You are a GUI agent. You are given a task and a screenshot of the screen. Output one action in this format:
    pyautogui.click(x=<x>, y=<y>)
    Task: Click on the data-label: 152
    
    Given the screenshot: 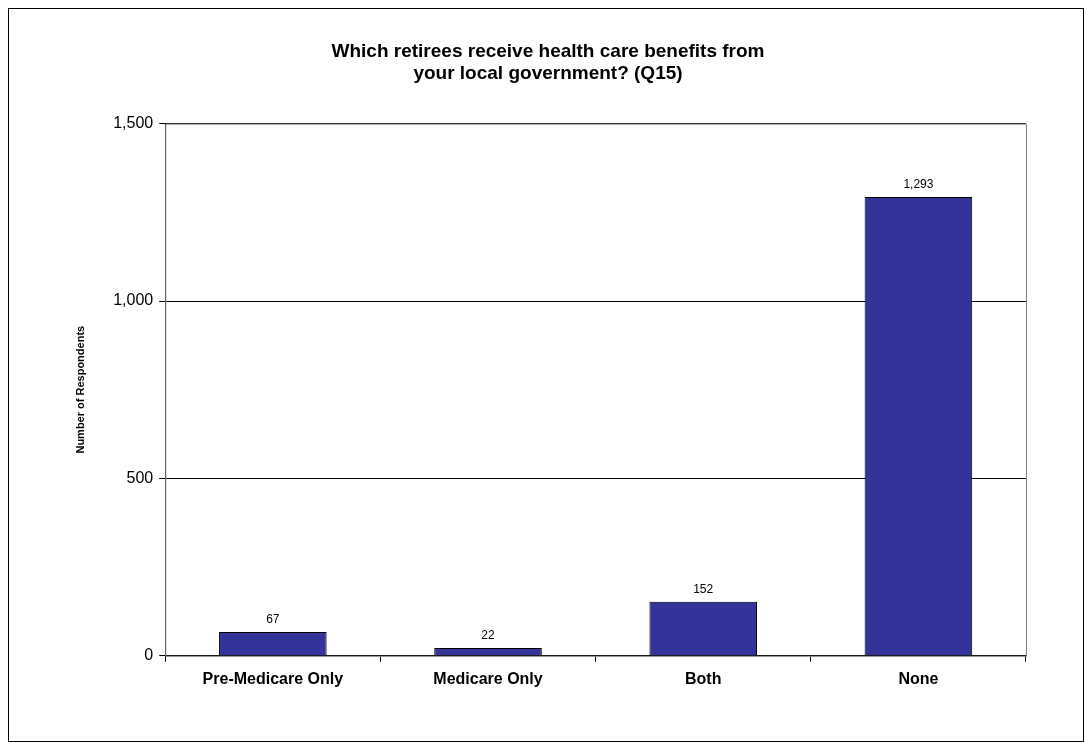 What is the action you would take?
    pyautogui.click(x=703, y=589)
    